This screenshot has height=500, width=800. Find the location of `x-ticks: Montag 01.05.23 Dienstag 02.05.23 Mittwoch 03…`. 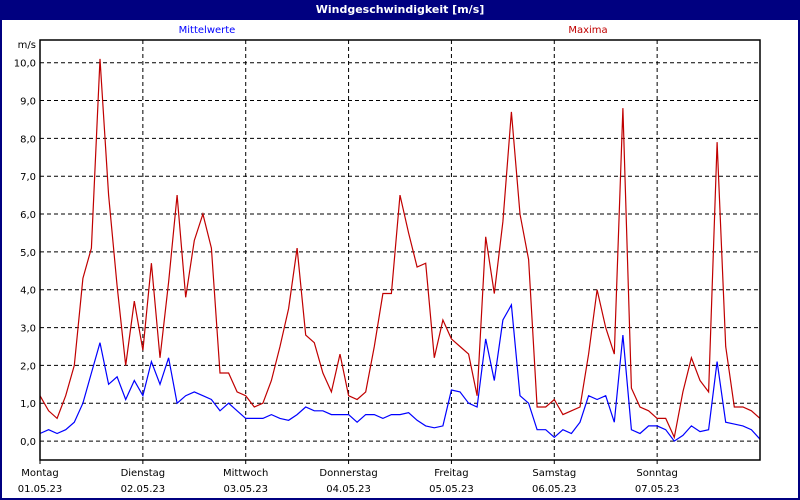

x-ticks: Montag 01.05.23 Dienstag 02.05.23 Mittwoch 03… is located at coordinates (349, 477).